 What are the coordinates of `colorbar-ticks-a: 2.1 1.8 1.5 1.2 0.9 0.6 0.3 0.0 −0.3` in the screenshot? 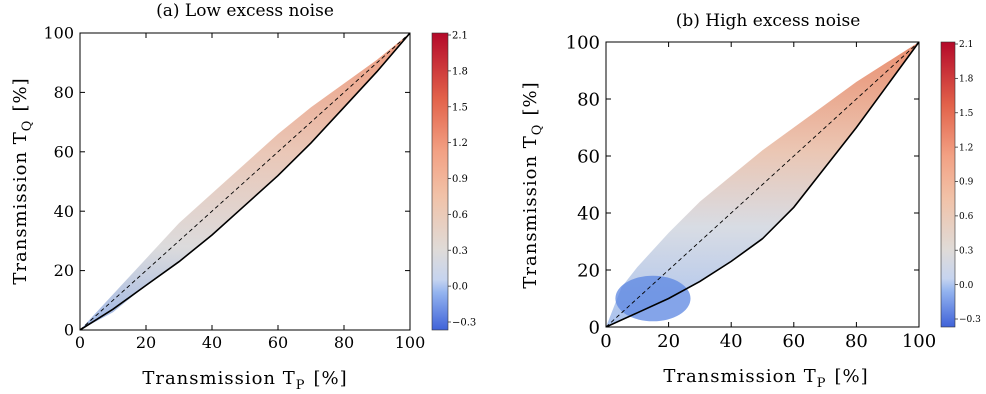 It's located at (462, 180).